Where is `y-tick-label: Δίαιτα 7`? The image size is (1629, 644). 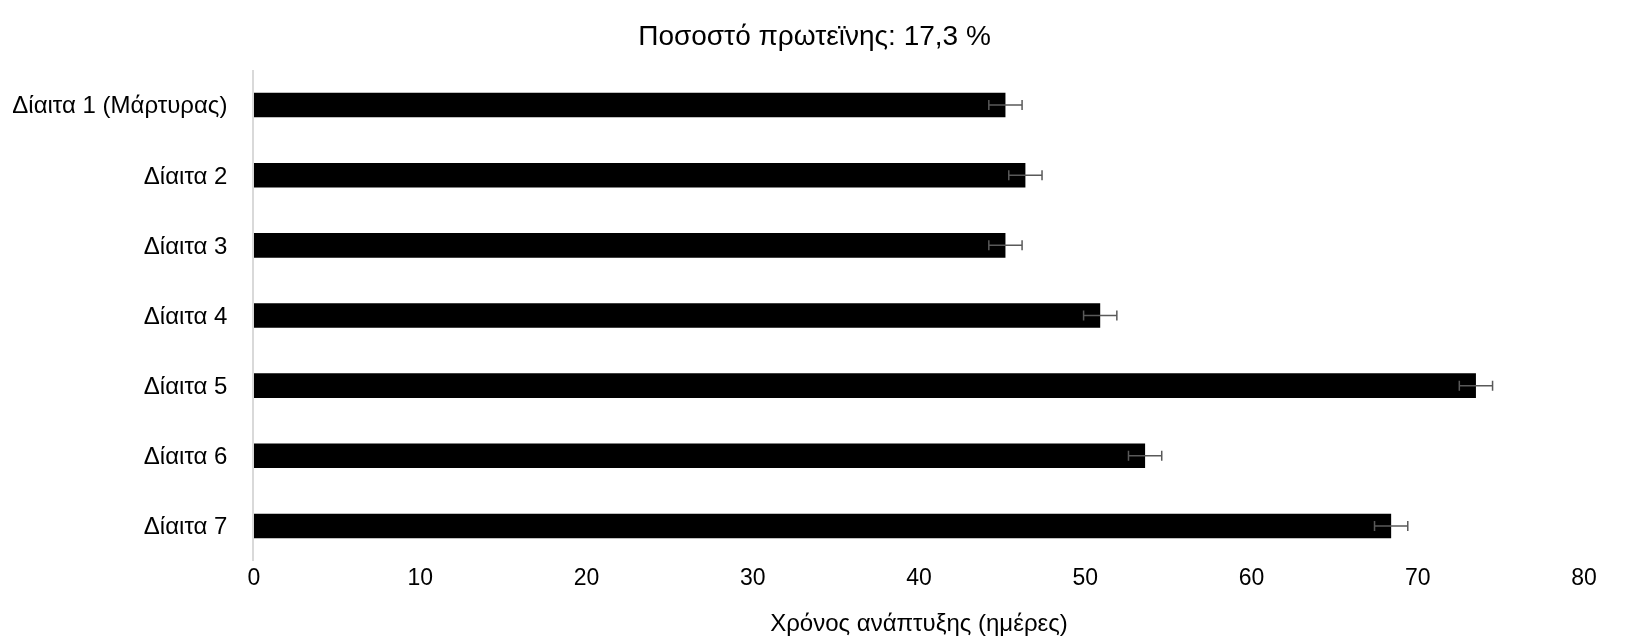 y-tick-label: Δίαιτα 7 is located at coordinates (185, 526).